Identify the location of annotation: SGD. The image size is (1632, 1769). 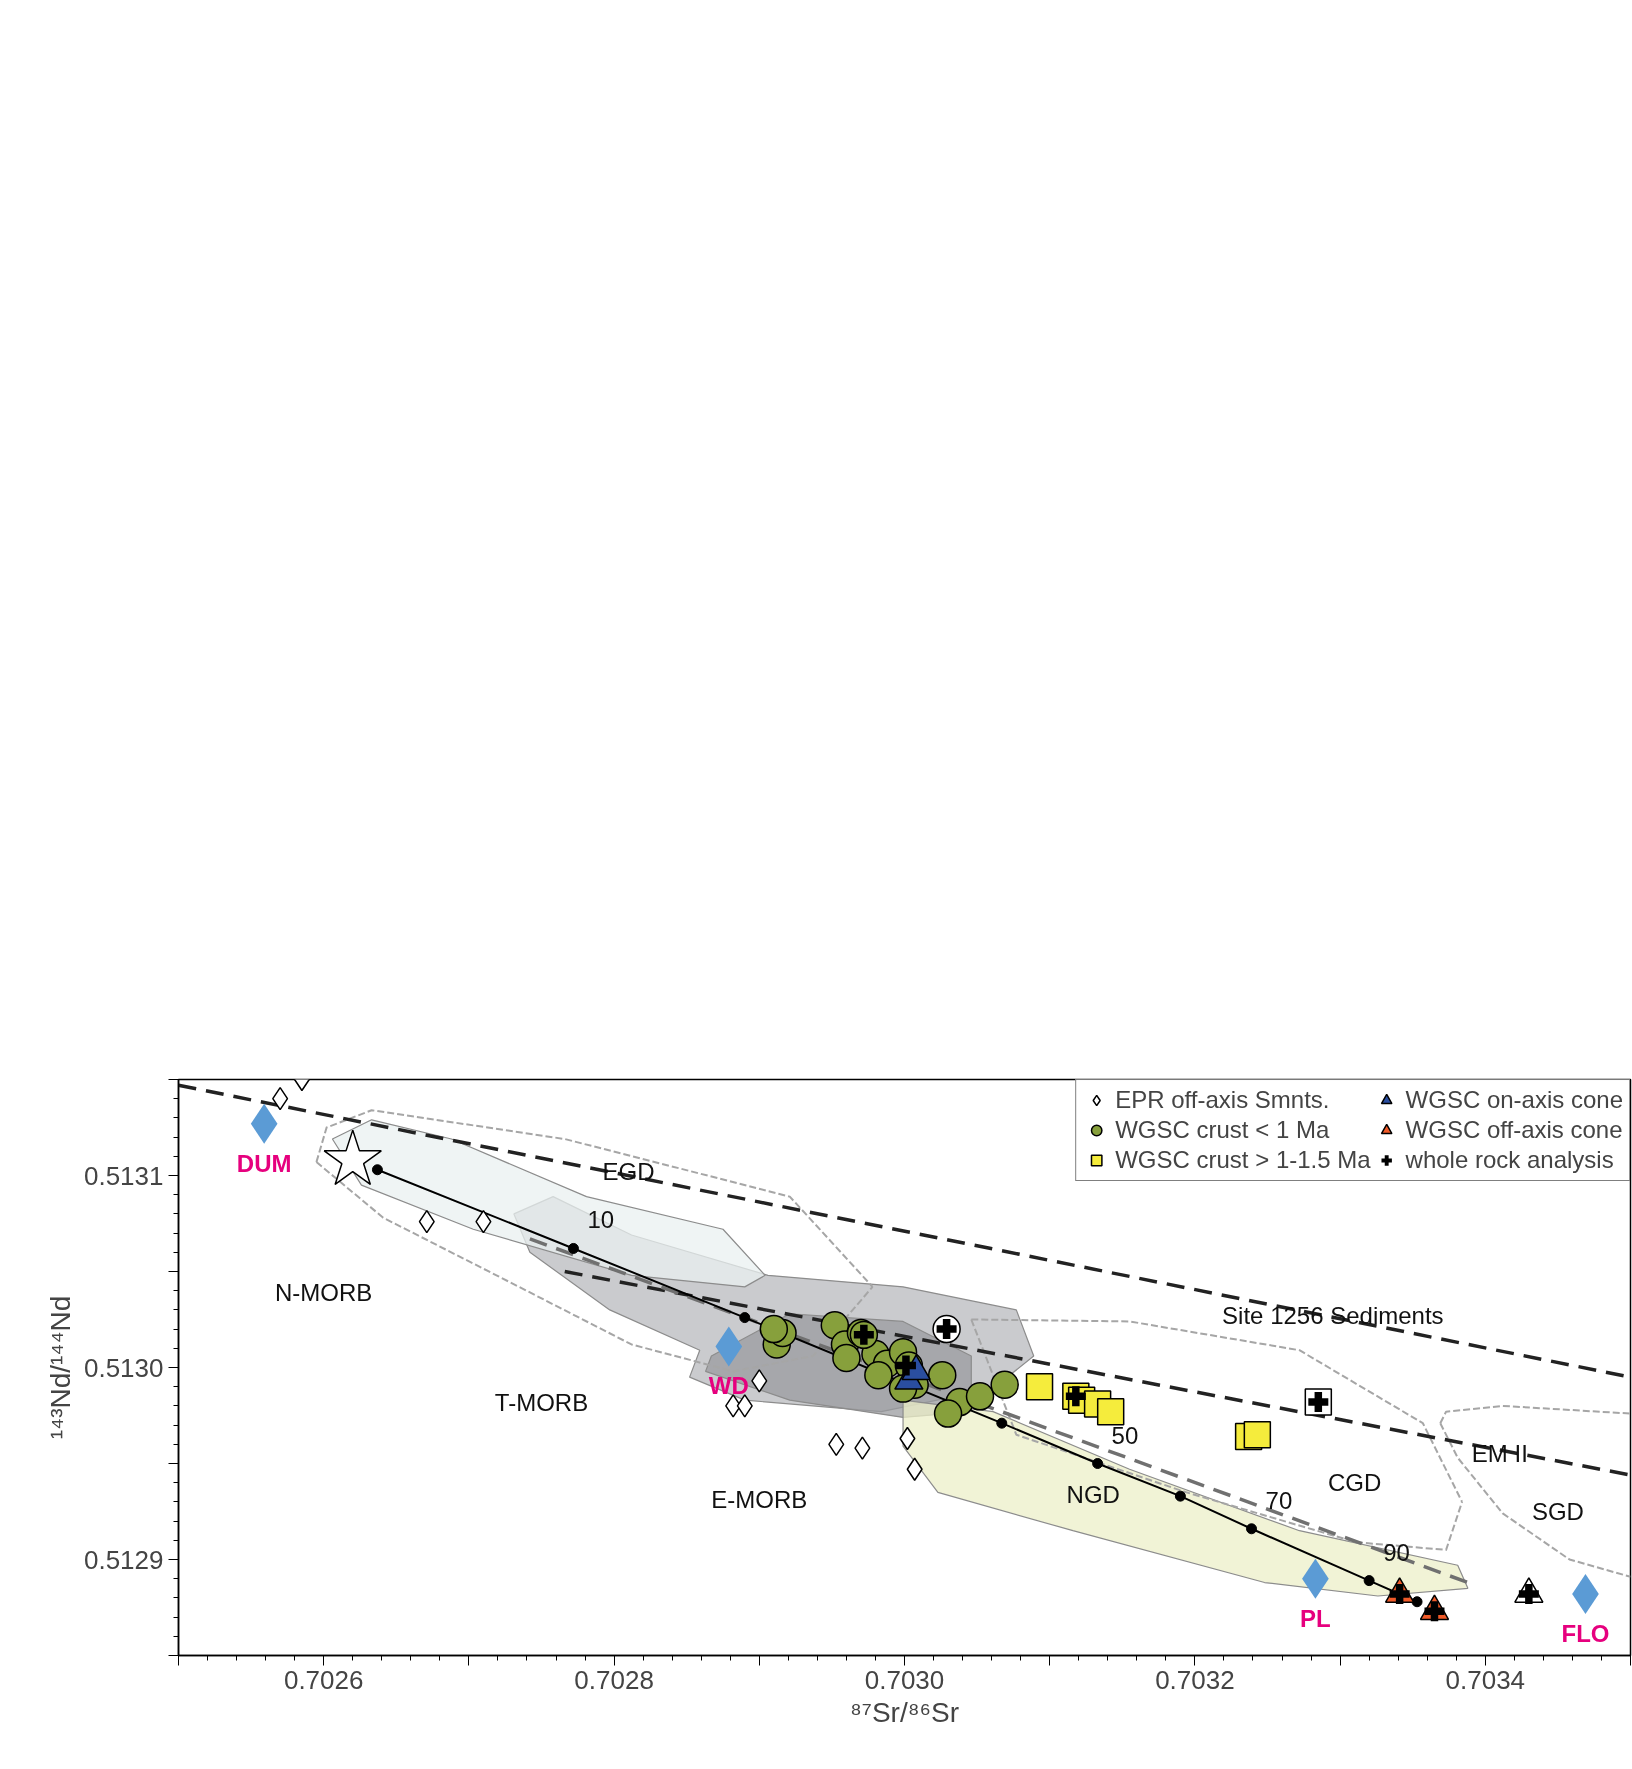
(1557, 1511).